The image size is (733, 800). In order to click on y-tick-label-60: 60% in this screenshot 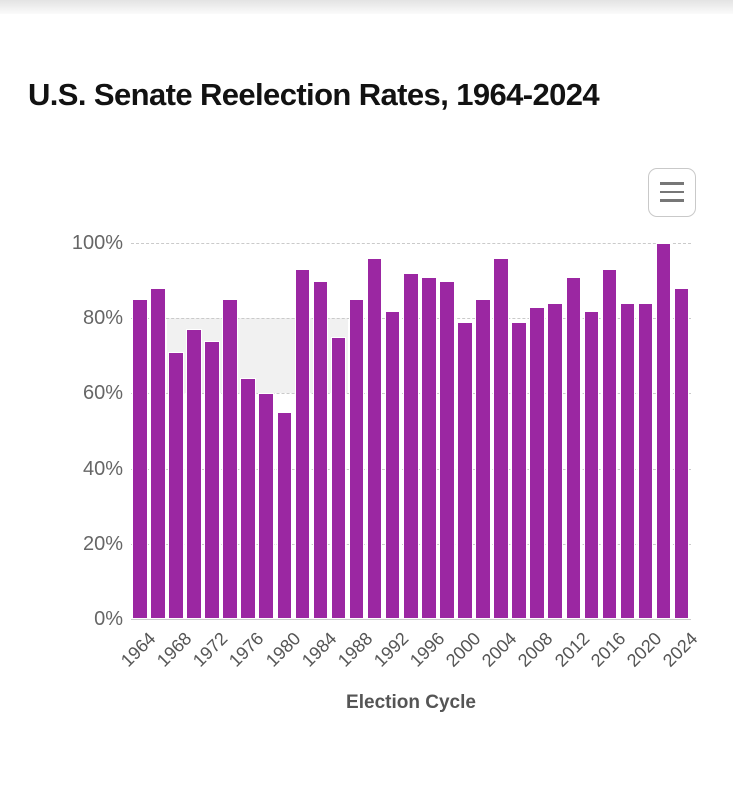, I will do `click(102, 393)`.